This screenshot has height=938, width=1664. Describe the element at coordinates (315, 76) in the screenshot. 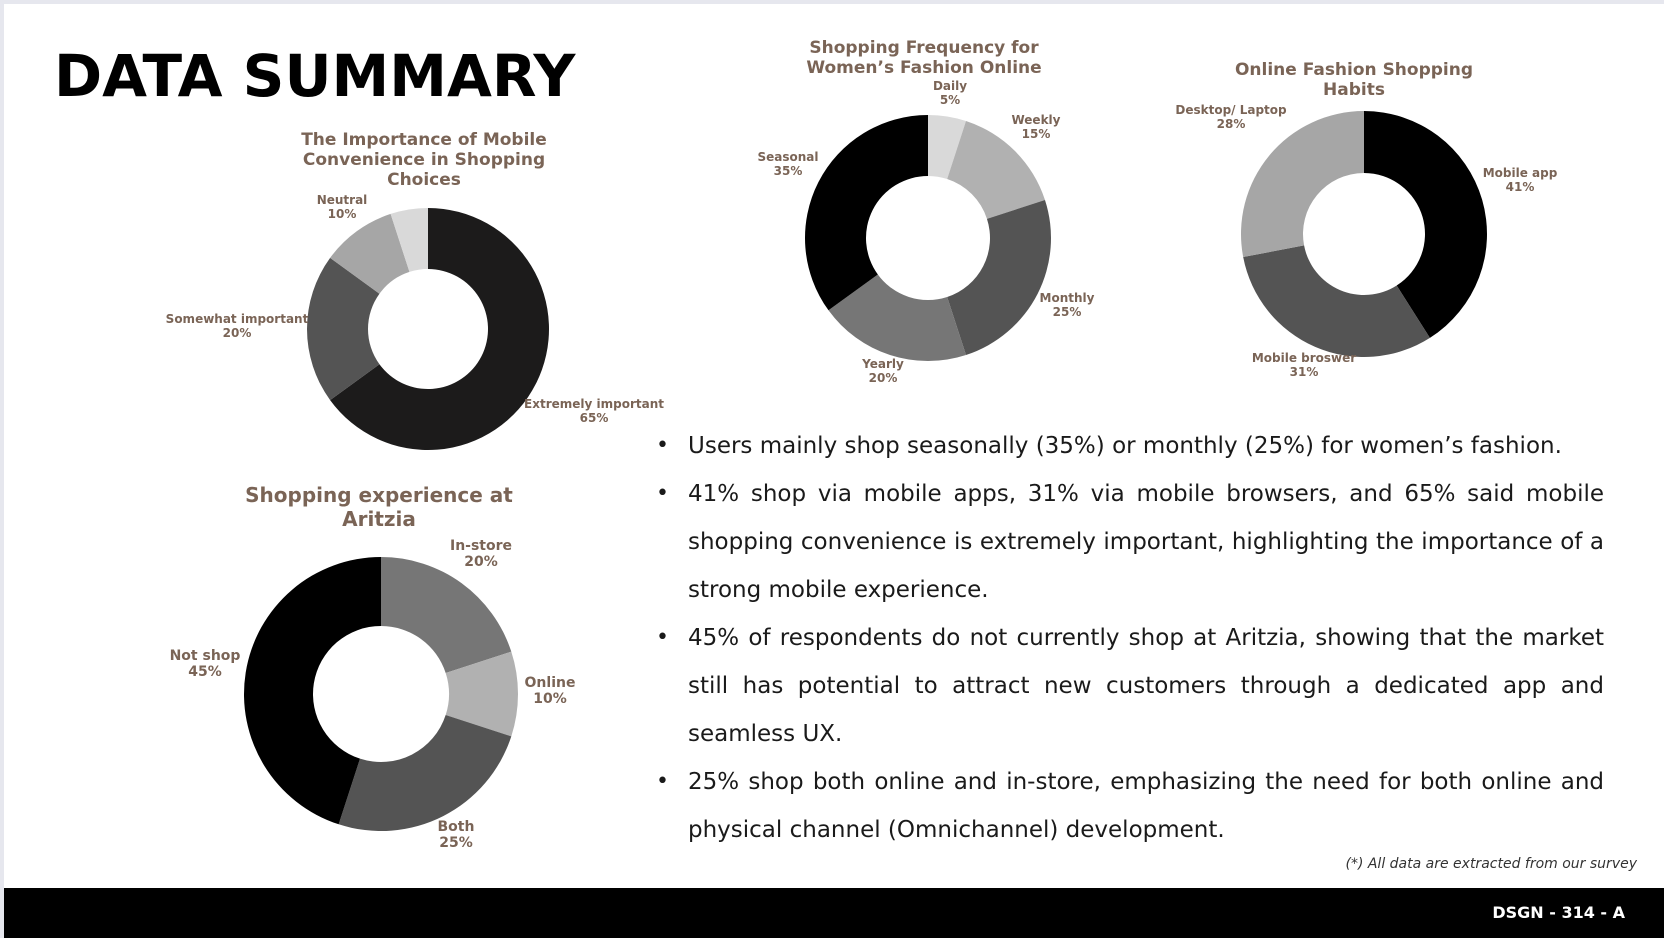

I see `page-title: DATA SUMMARY` at that location.